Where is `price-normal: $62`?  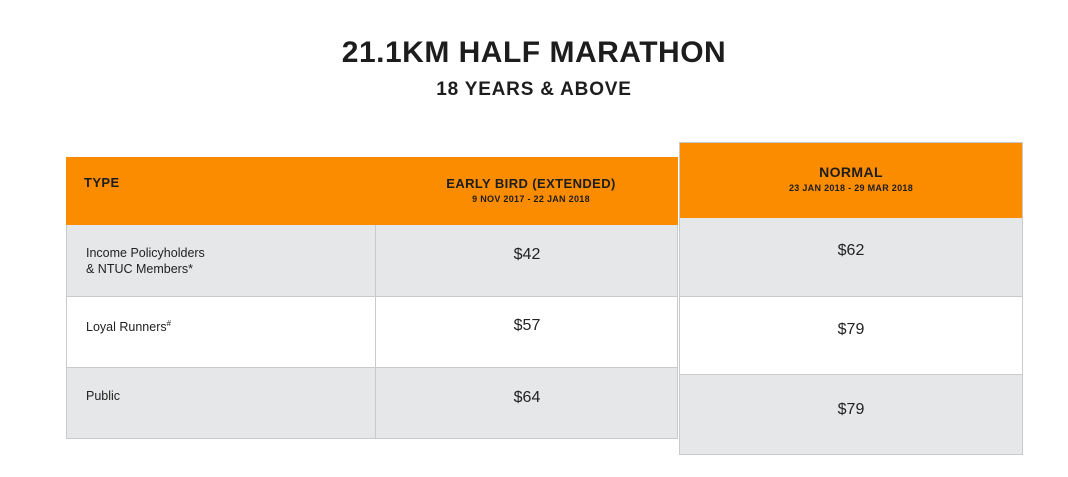
price-normal: $62 is located at coordinates (851, 250).